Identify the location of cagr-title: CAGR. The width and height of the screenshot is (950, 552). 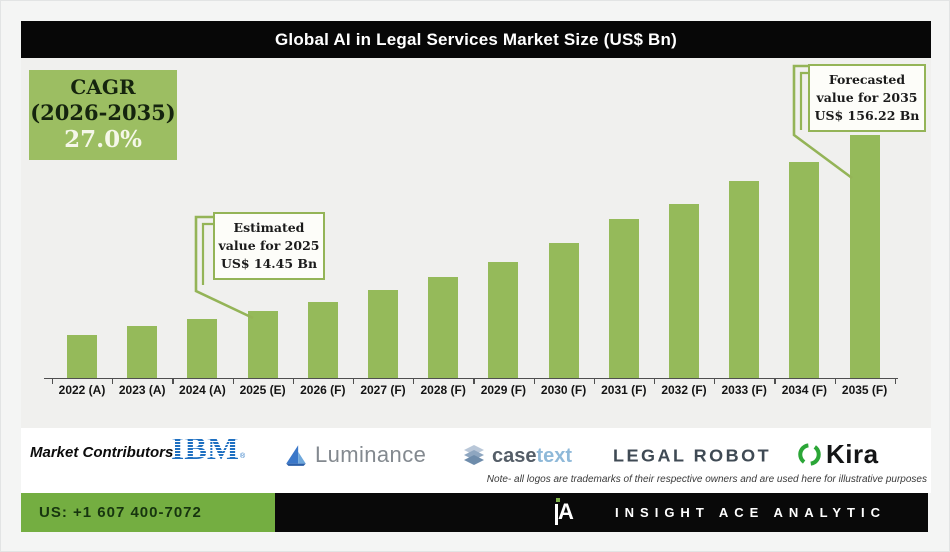
(103, 87).